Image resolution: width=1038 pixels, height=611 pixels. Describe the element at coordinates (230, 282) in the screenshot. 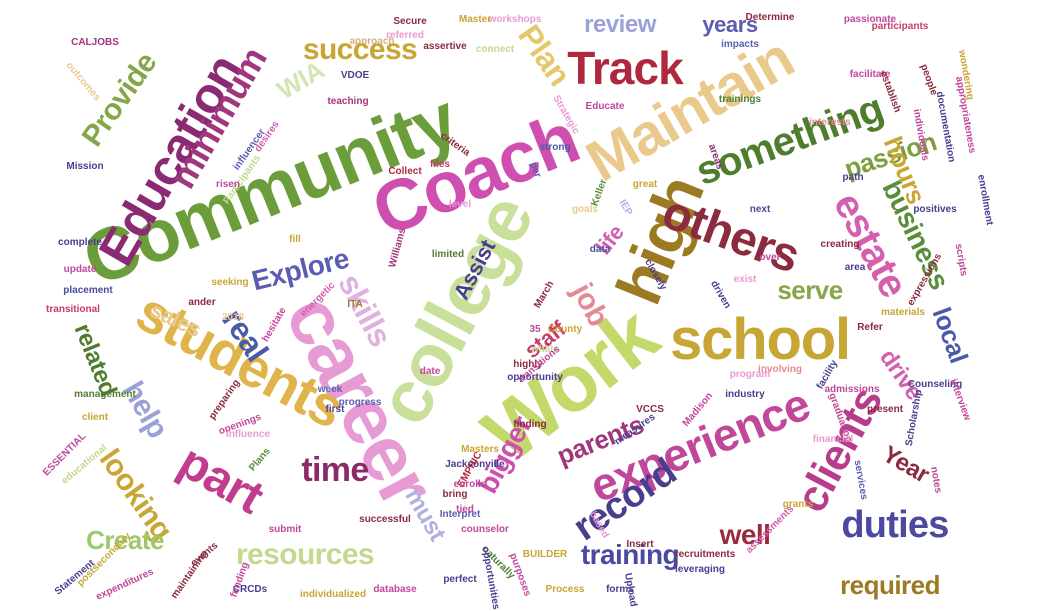

I see `word-cloud-word: seeking` at that location.